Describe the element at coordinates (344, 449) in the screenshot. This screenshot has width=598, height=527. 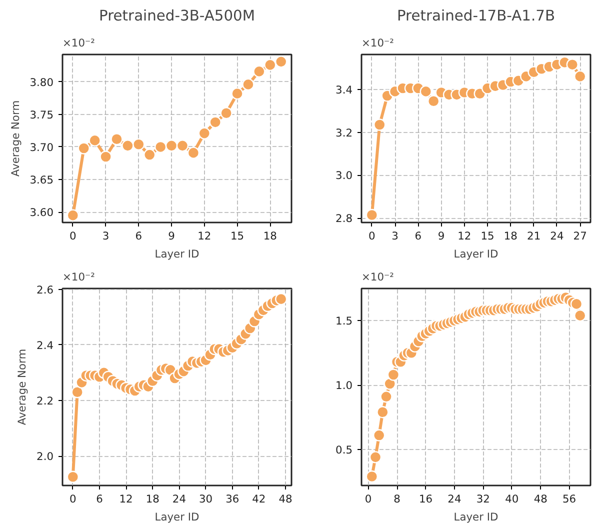
I see `y-tick-label: 0.5` at that location.